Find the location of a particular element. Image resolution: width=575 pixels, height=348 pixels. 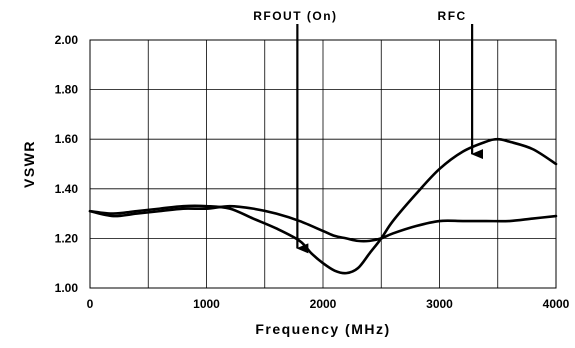

y-tick-label: 1.00 is located at coordinates (67, 288).